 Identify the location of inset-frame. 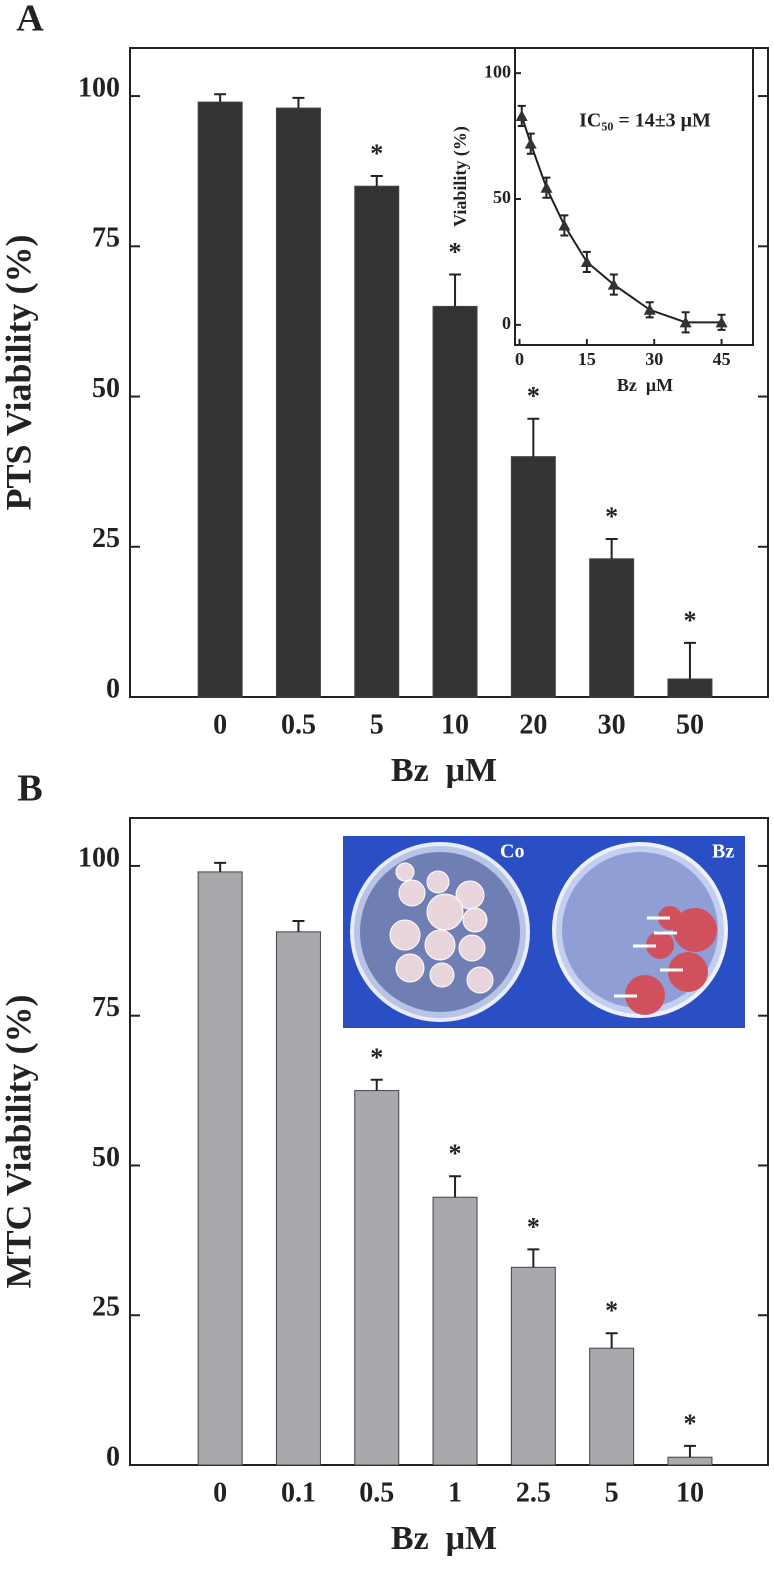
(634, 196).